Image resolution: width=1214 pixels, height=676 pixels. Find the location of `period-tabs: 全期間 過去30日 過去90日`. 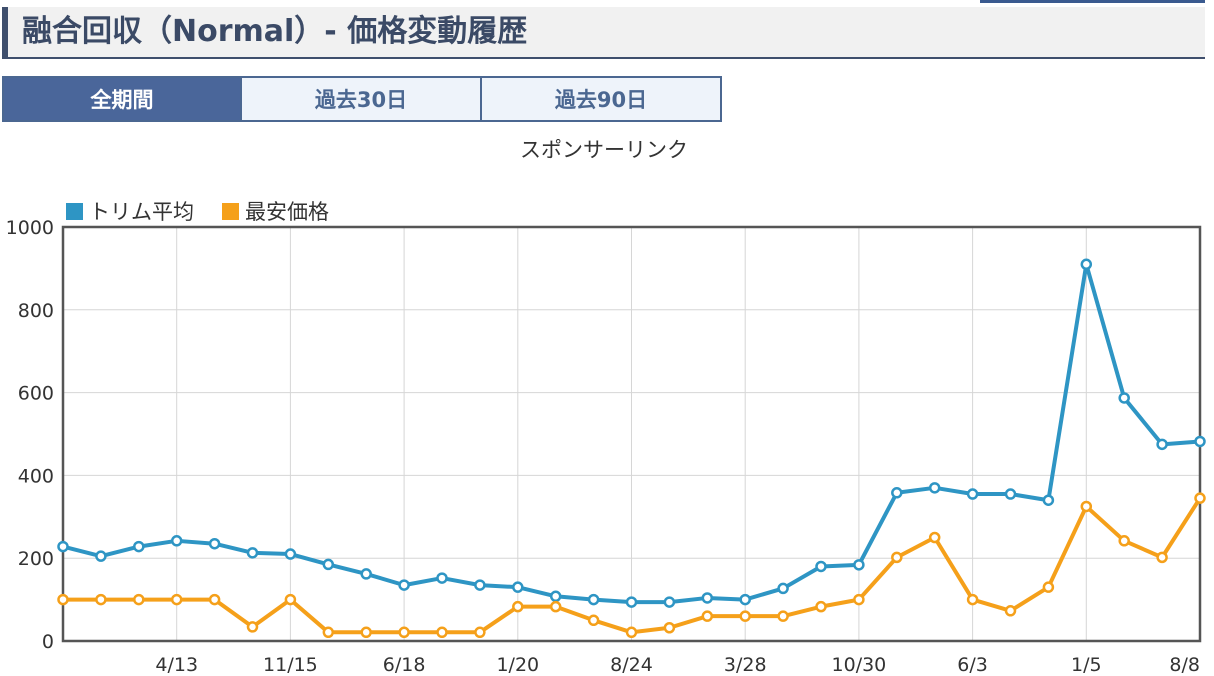

period-tabs: 全期間 過去30日 過去90日 is located at coordinates (362, 99).